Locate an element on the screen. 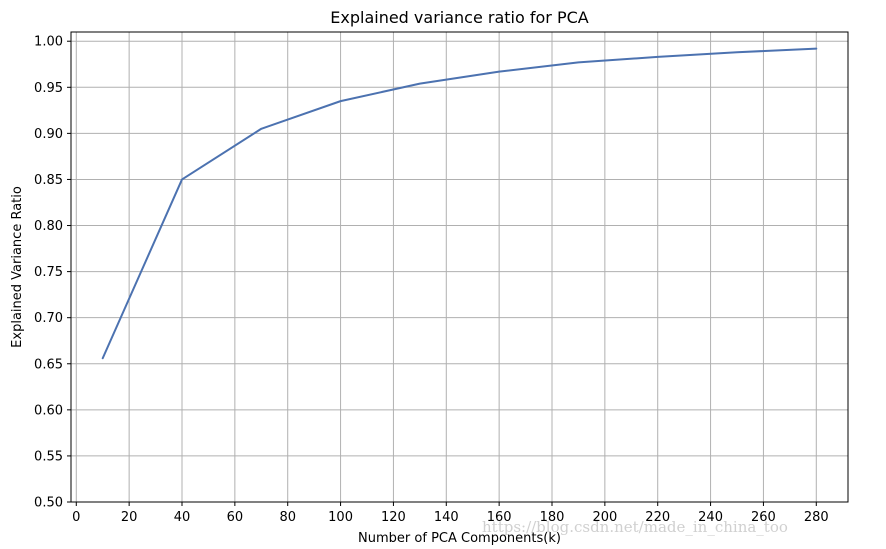 Image resolution: width=886 pixels, height=549 pixels. y-tick-label: 0.95 is located at coordinates (48, 88).